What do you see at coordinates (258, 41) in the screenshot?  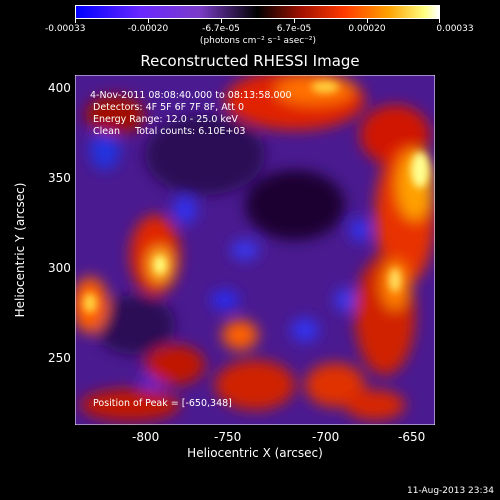 I see `colorbar-unit: (photons cm⁻² s⁻¹ asec⁻²)` at bounding box center [258, 41].